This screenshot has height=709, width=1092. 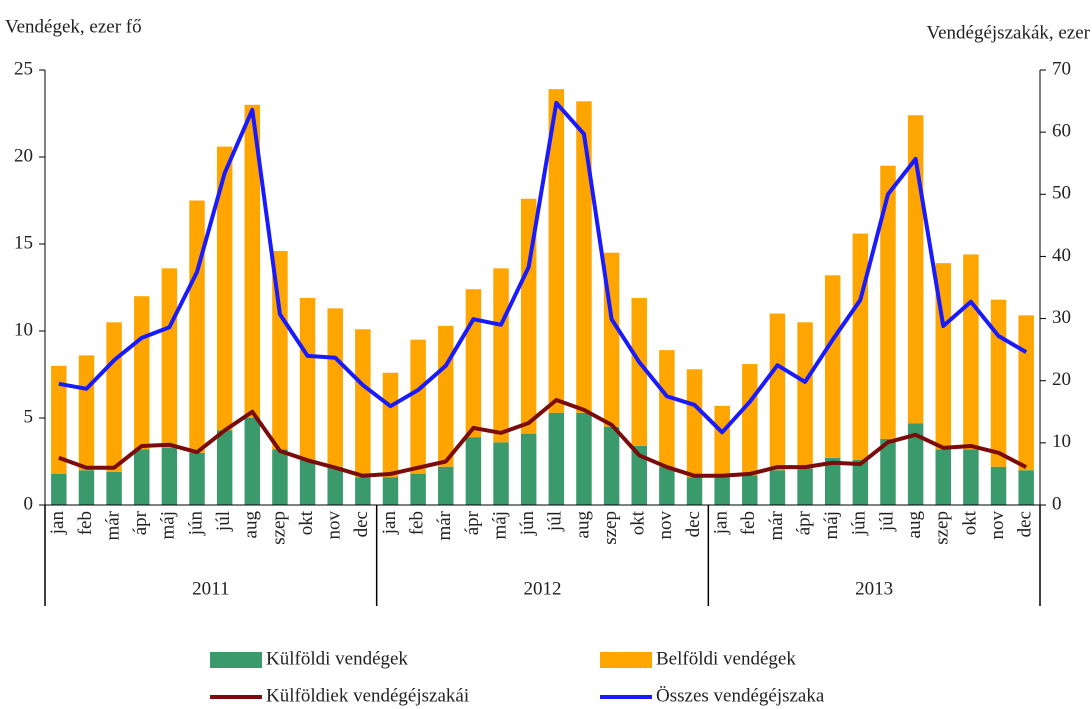 What do you see at coordinates (543, 588) in the screenshot?
I see `group-label: 2012` at bounding box center [543, 588].